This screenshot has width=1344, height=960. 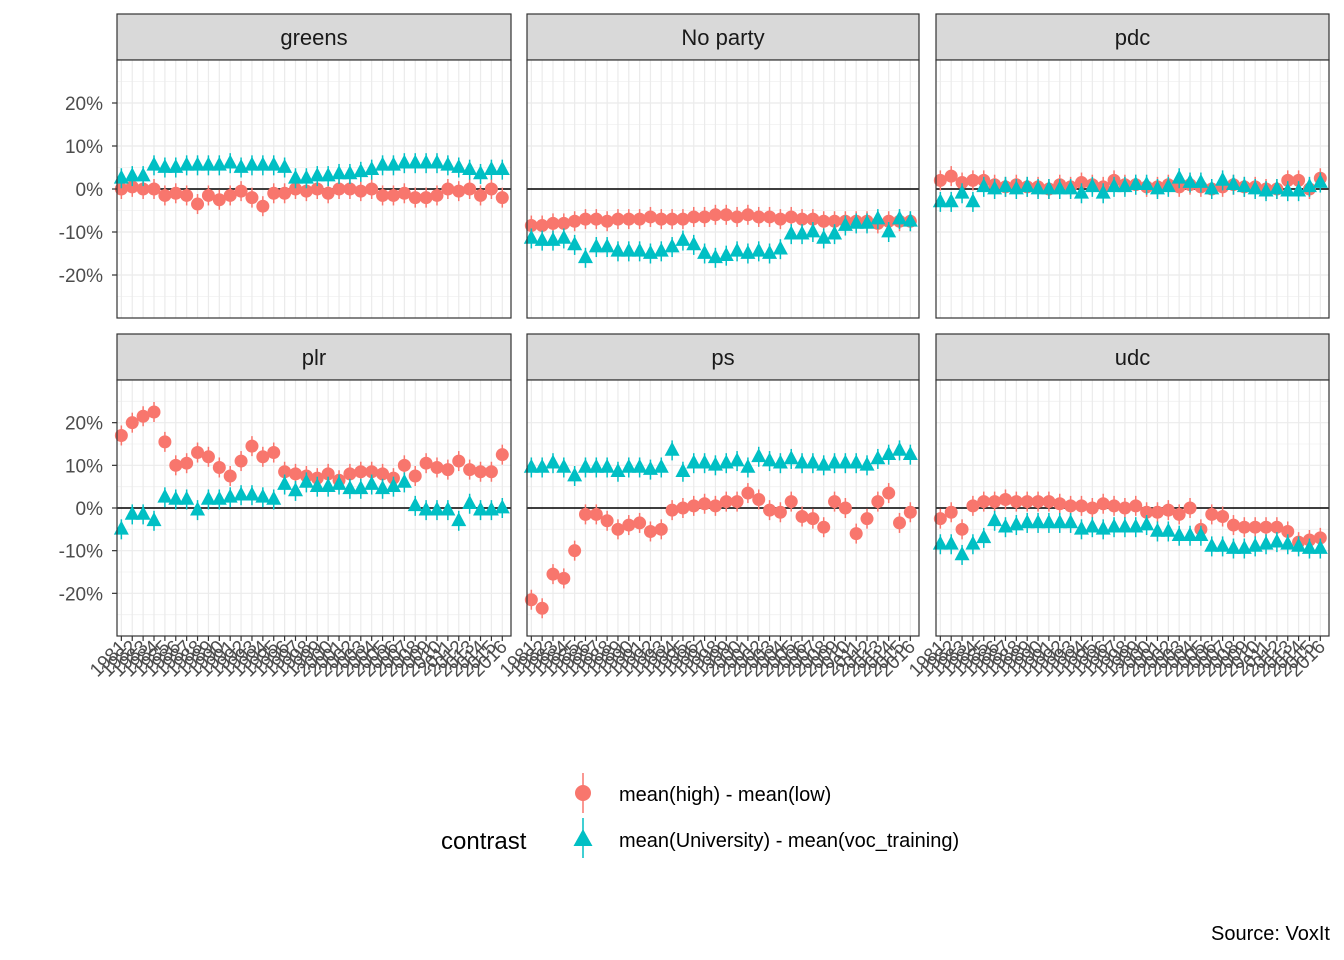 I want to click on series-mean-high-mean-low, so click(x=720, y=551).